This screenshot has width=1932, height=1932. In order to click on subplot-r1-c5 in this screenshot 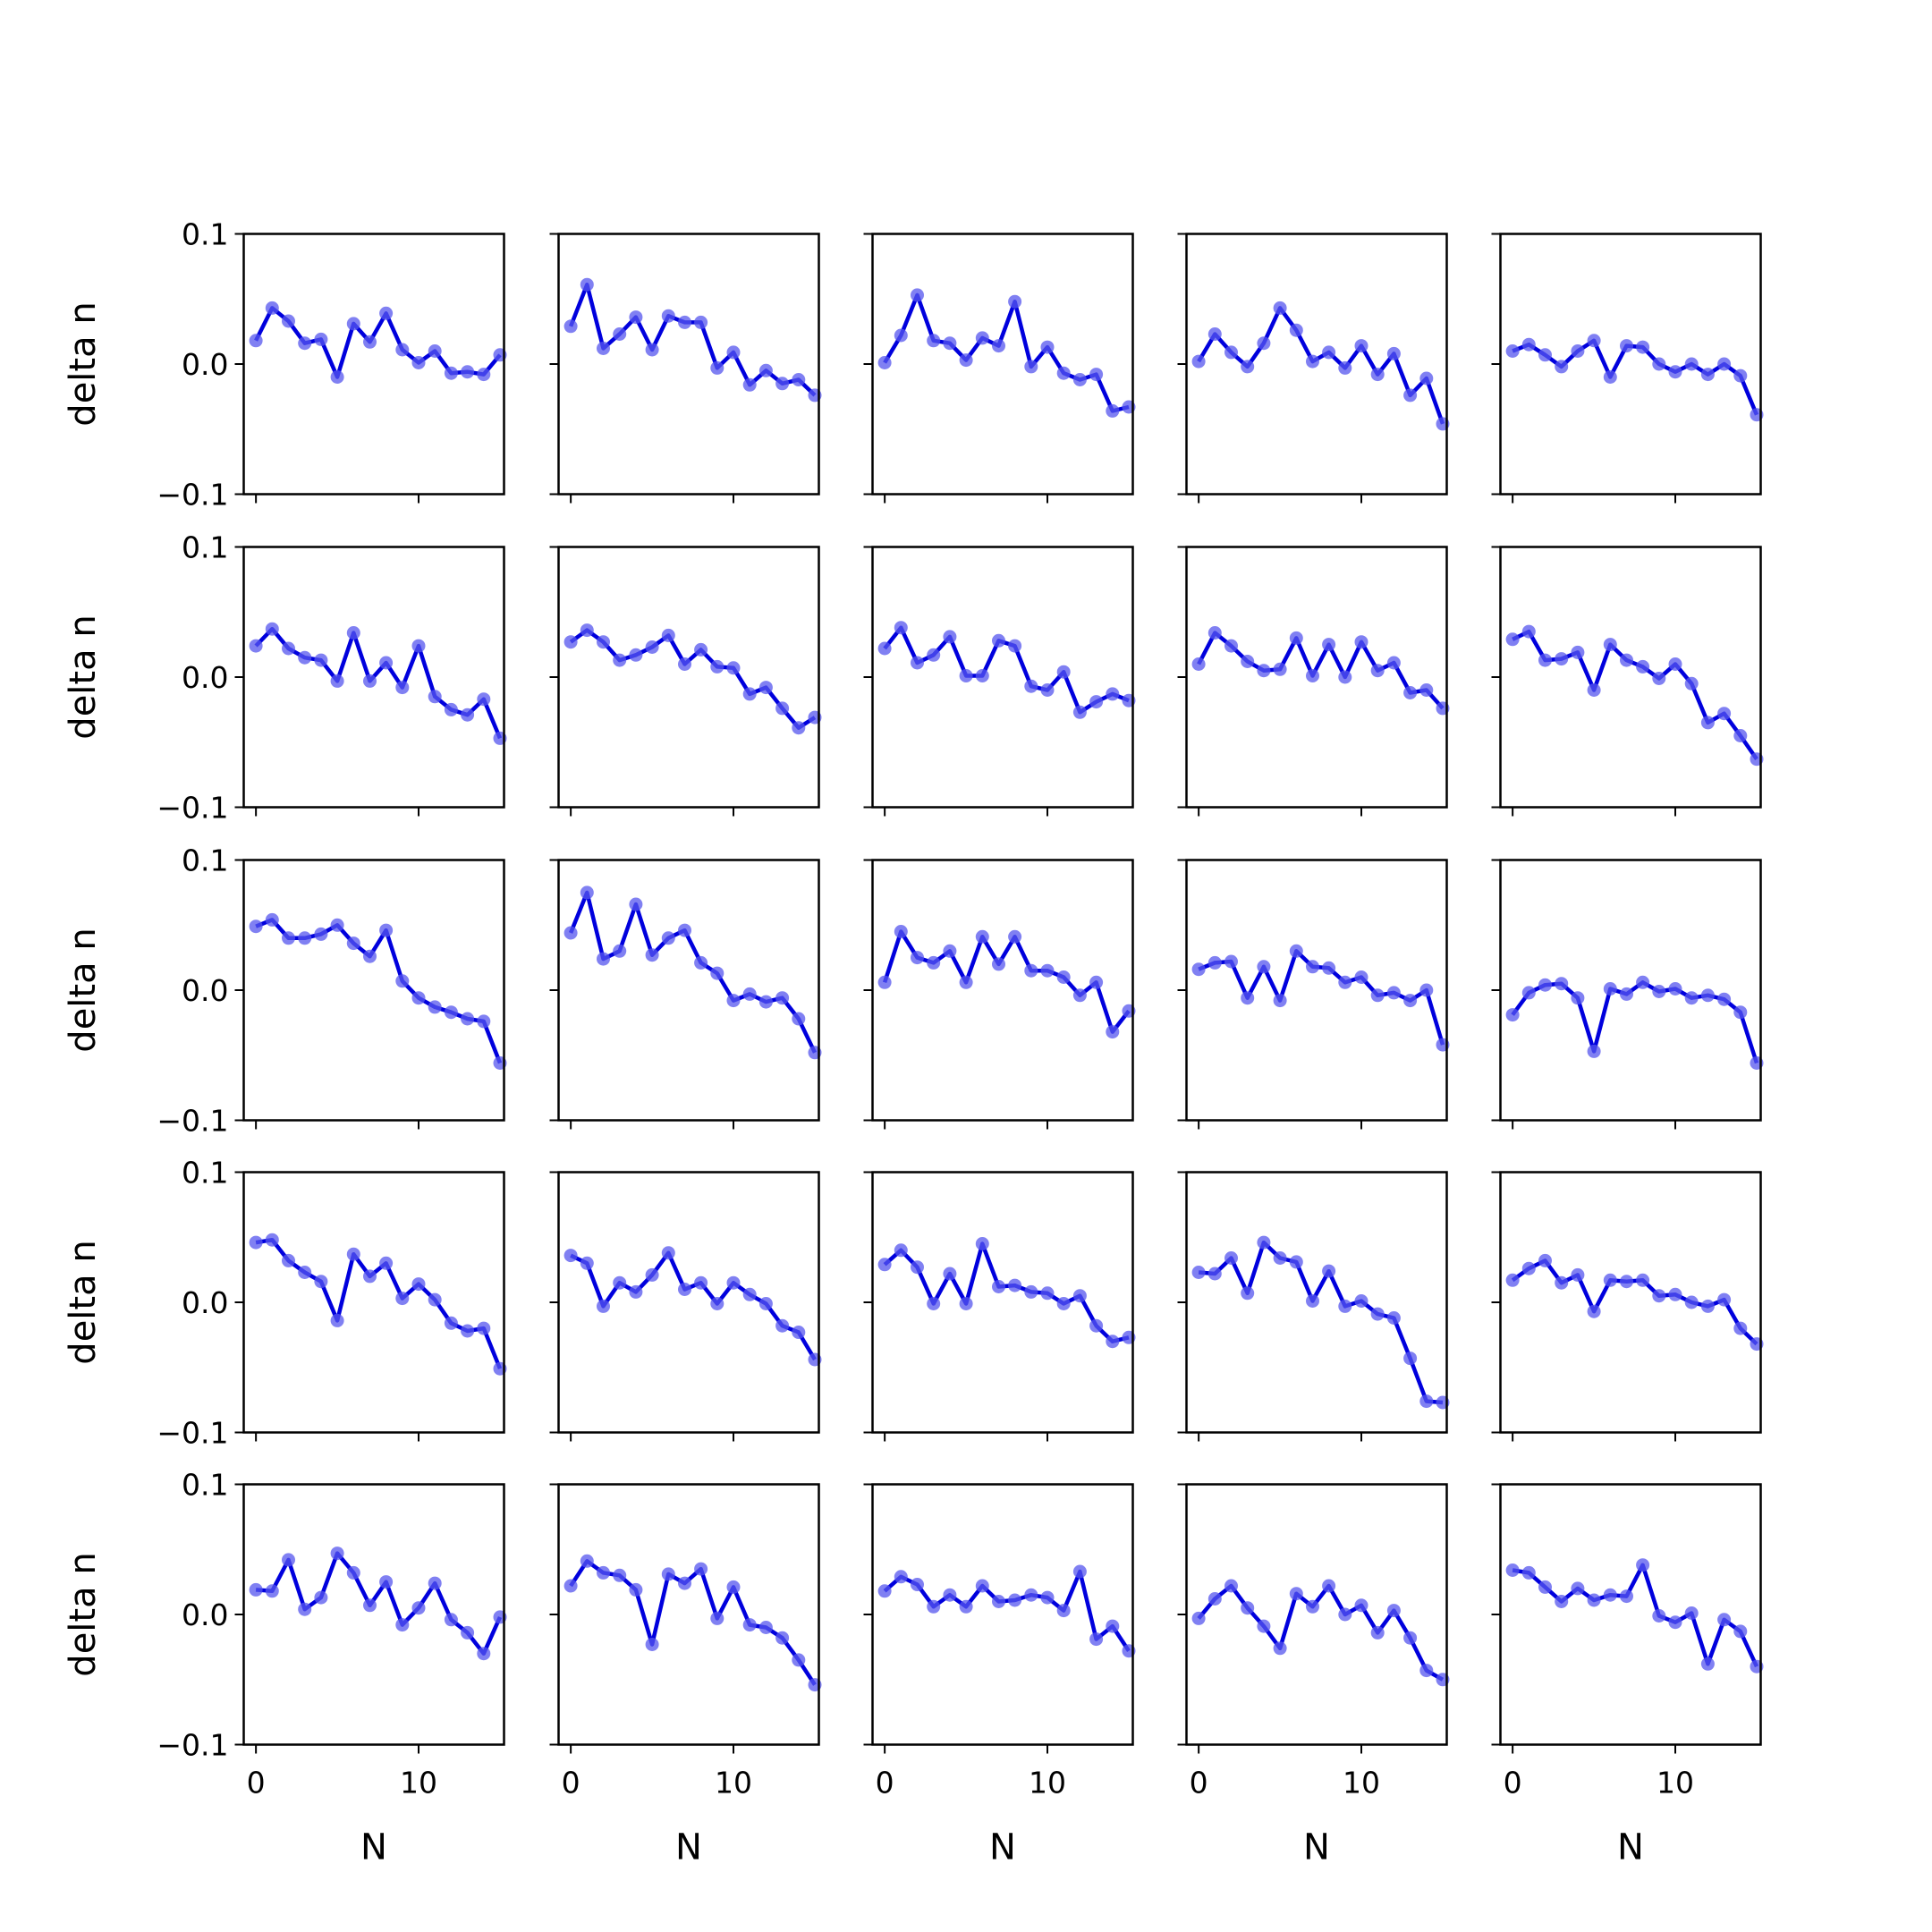, I will do `click(1627, 368)`.